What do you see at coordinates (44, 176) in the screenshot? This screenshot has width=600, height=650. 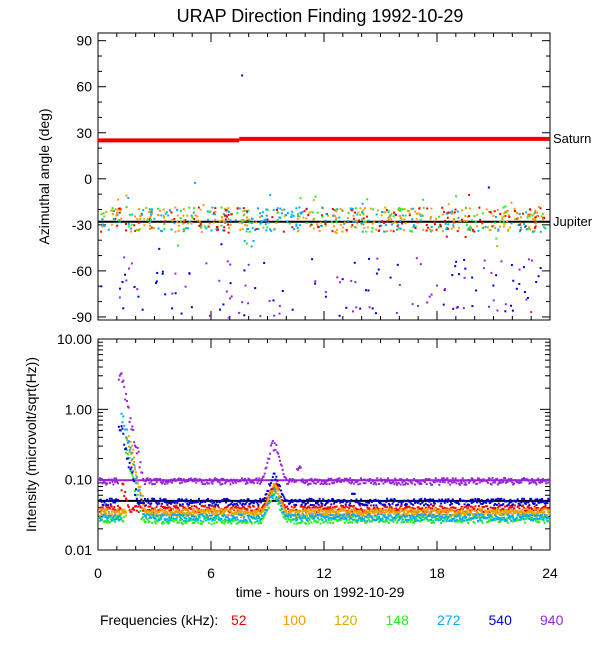 I see `azimuth-y-label: Azimuthal angle (deg)` at bounding box center [44, 176].